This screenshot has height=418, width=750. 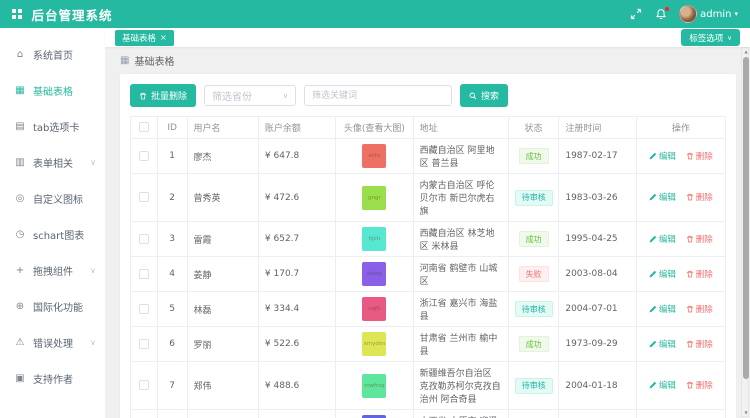 I want to click on table-header-row: ID 用户名 账户余额 头像(查看大图) 地址 状态 注册时间 操作, so click(x=428, y=127).